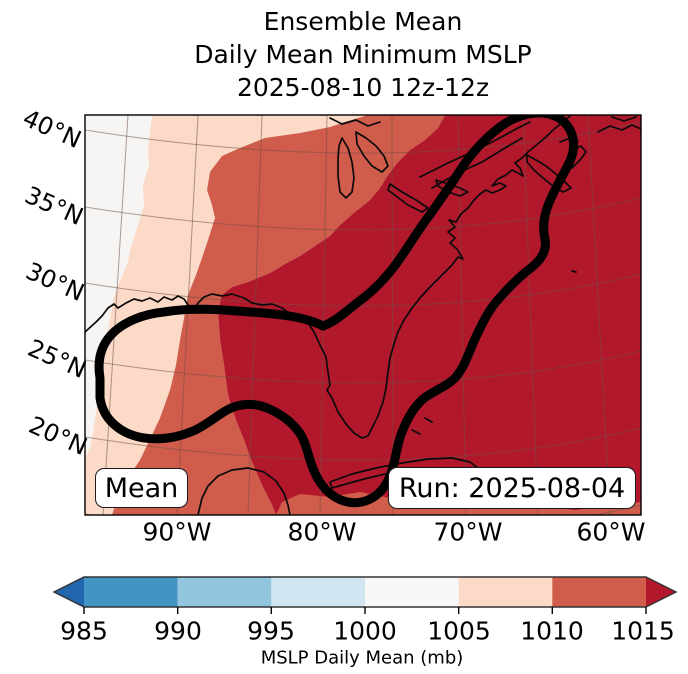 This screenshot has width=688, height=674. I want to click on nova-scotia-coastline, so click(549, 173).